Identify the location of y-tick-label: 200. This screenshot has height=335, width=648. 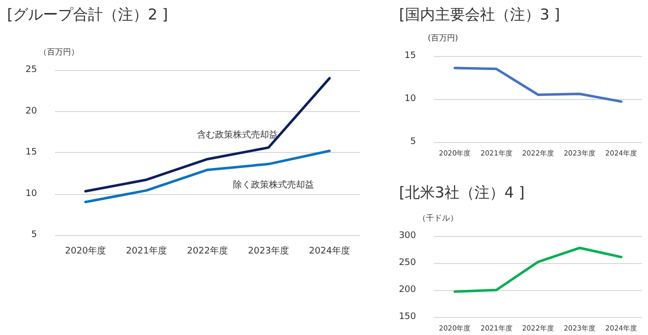
(407, 290).